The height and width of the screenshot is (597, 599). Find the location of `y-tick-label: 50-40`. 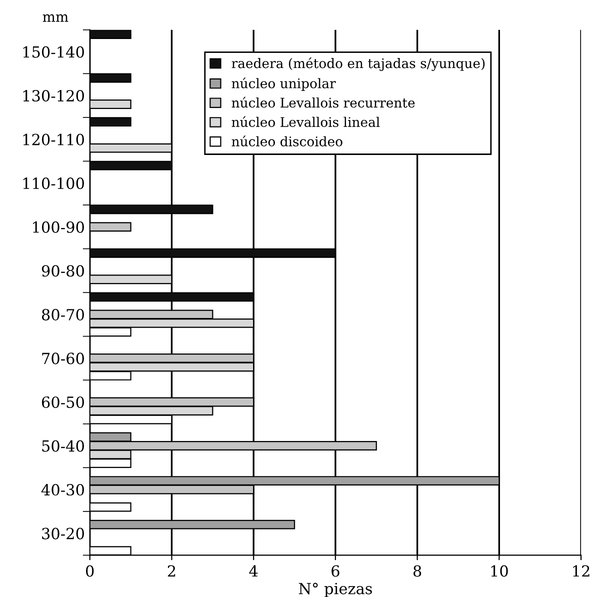

y-tick-label: 50-40 is located at coordinates (63, 446).